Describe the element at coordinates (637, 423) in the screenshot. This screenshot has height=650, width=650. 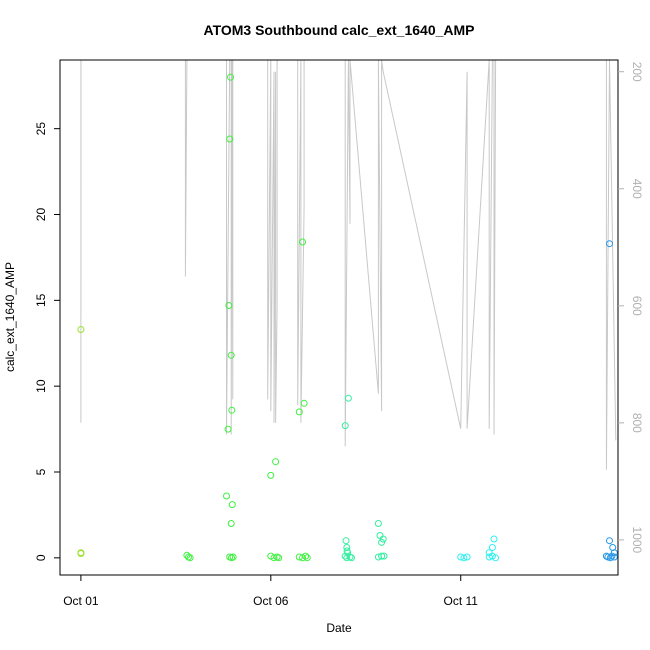
I see `y2-tick-label: 800` at that location.